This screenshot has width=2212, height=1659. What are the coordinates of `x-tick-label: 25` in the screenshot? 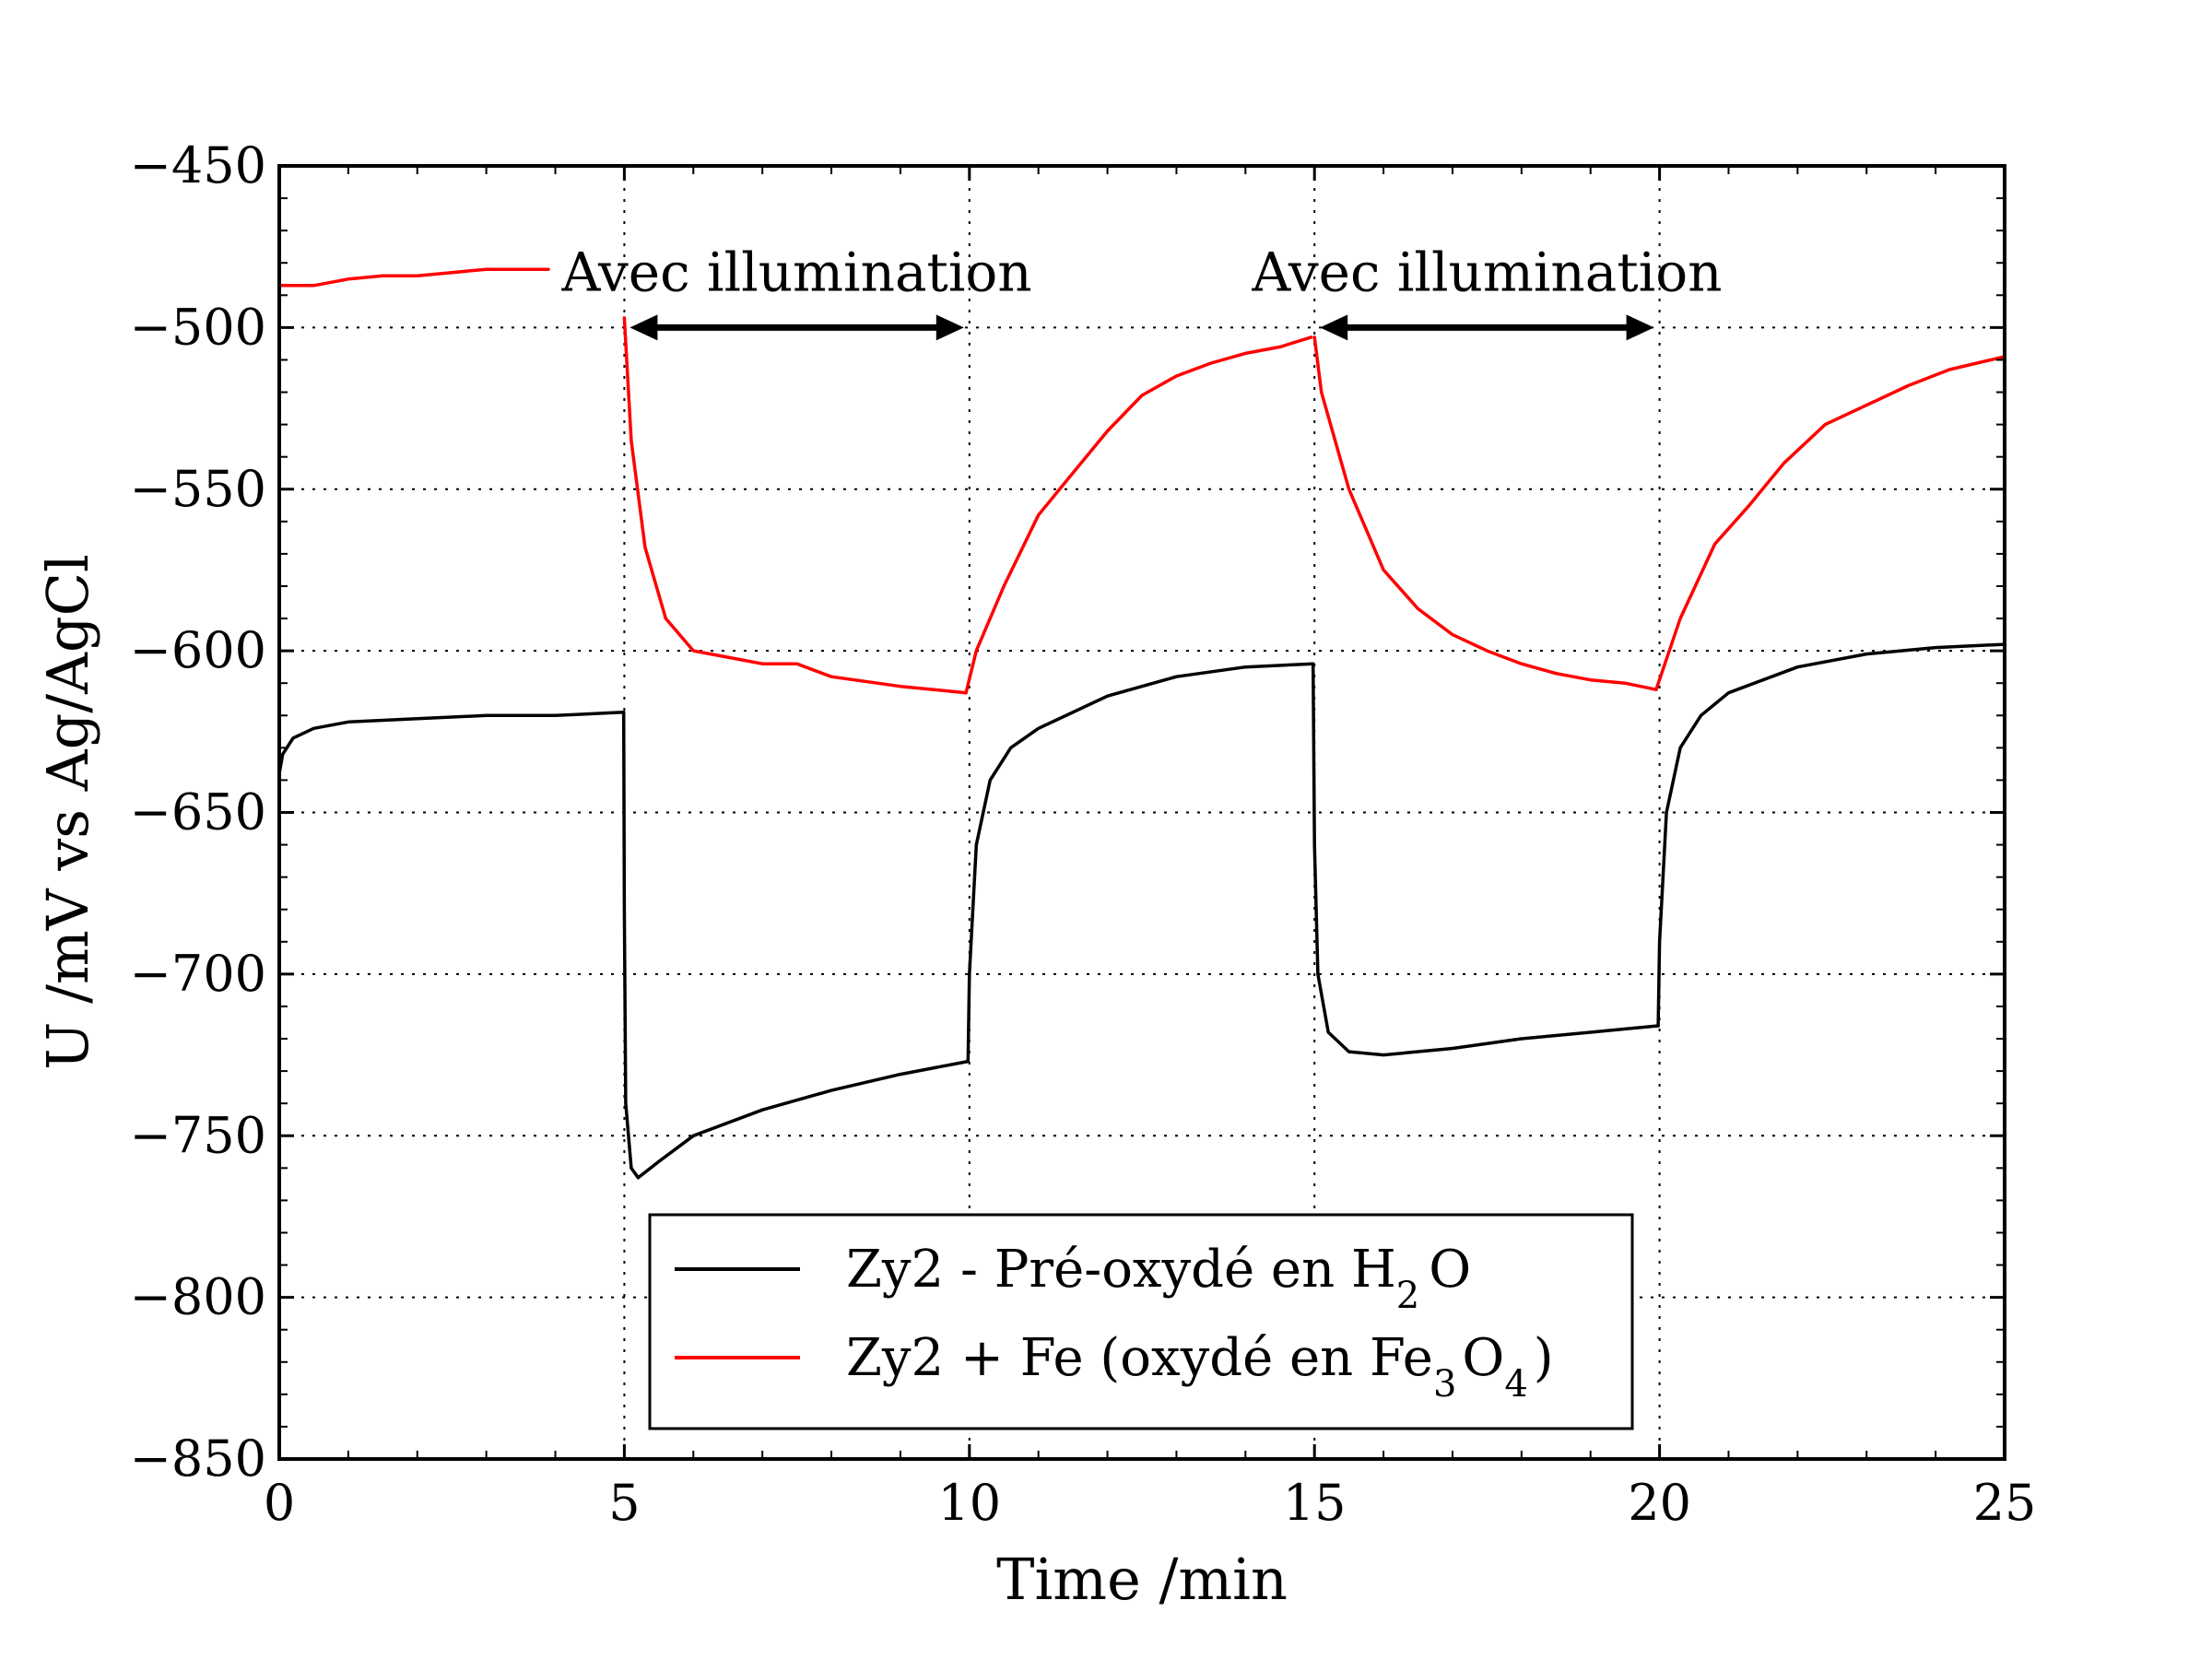 It's located at (2005, 1503).